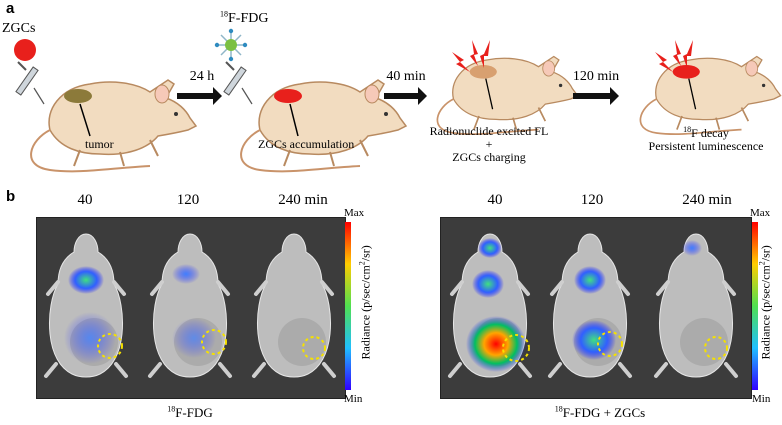  Describe the element at coordinates (248, 18) in the screenshot. I see `fdg-label-text: F-FDG` at that location.